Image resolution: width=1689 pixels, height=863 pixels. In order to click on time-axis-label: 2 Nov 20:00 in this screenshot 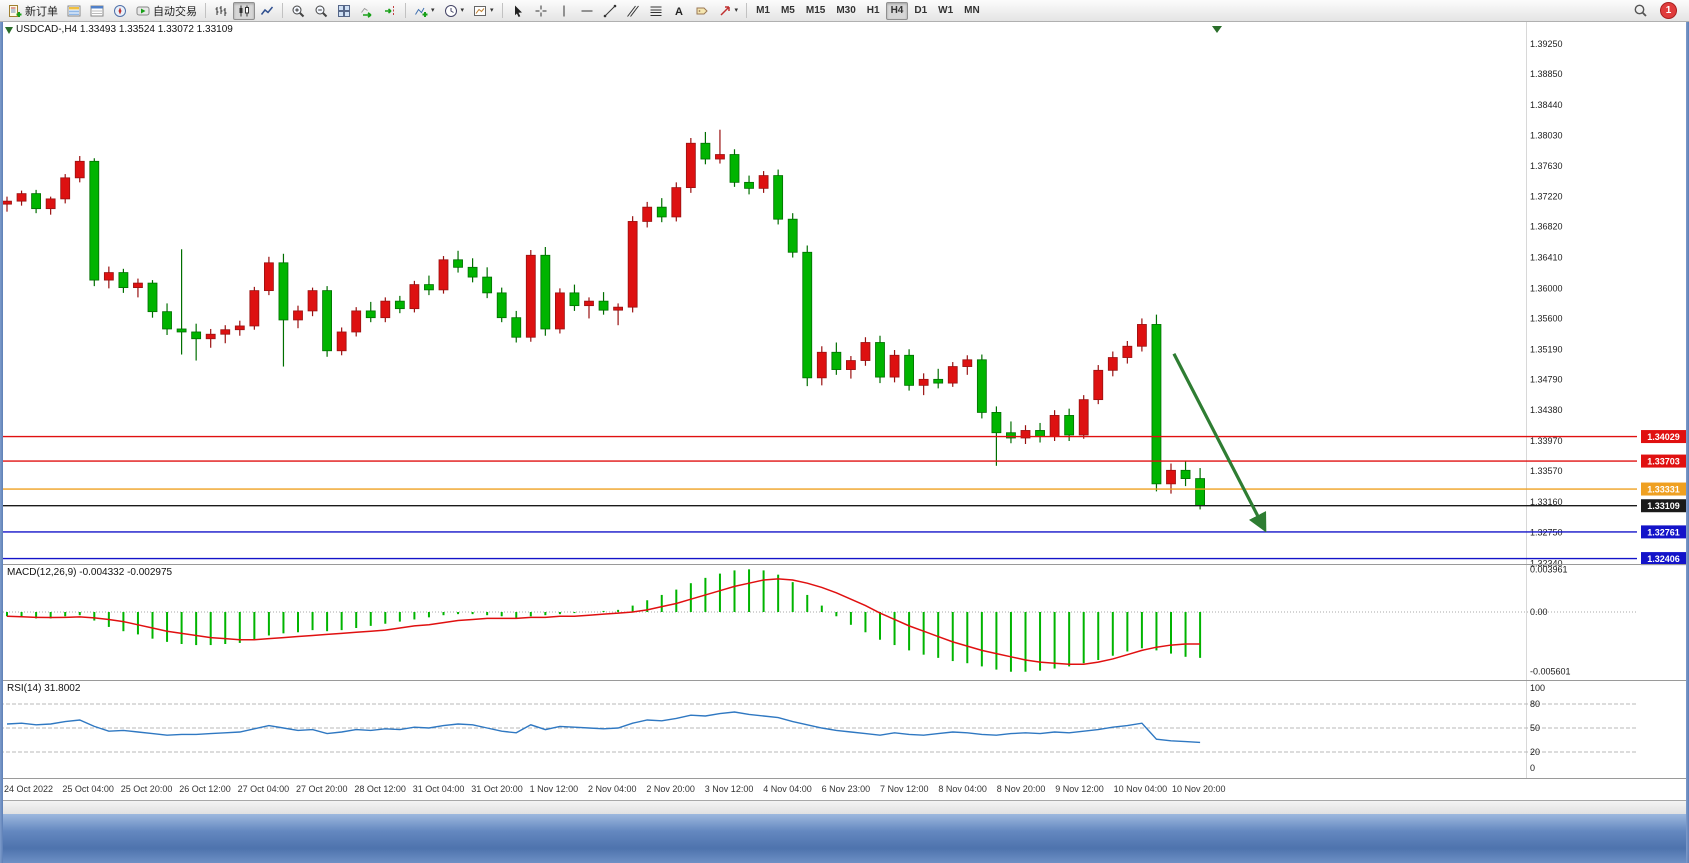, I will do `click(670, 789)`.